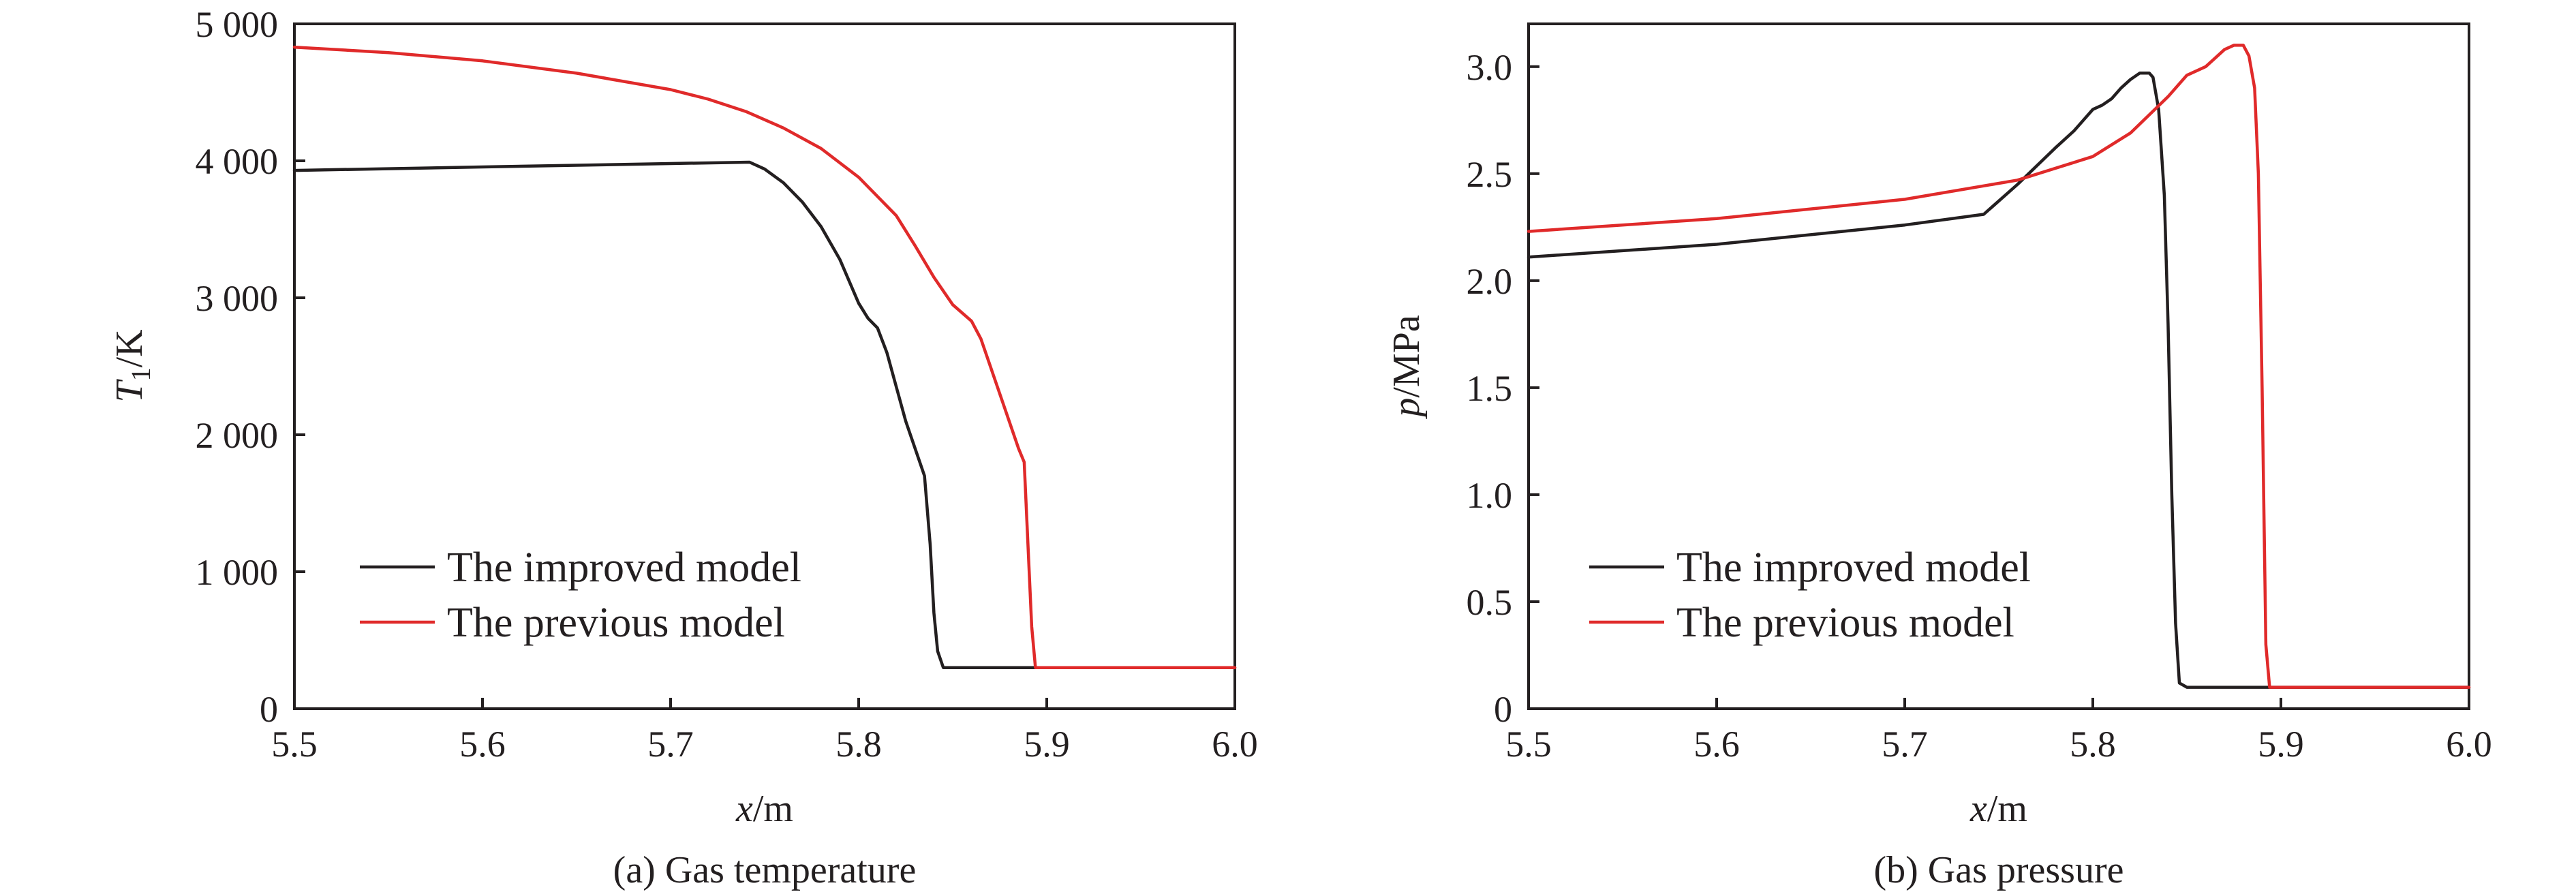 The height and width of the screenshot is (892, 2576). Describe the element at coordinates (1999, 870) in the screenshot. I see `panel-caption: (b) Gas pressure` at that location.